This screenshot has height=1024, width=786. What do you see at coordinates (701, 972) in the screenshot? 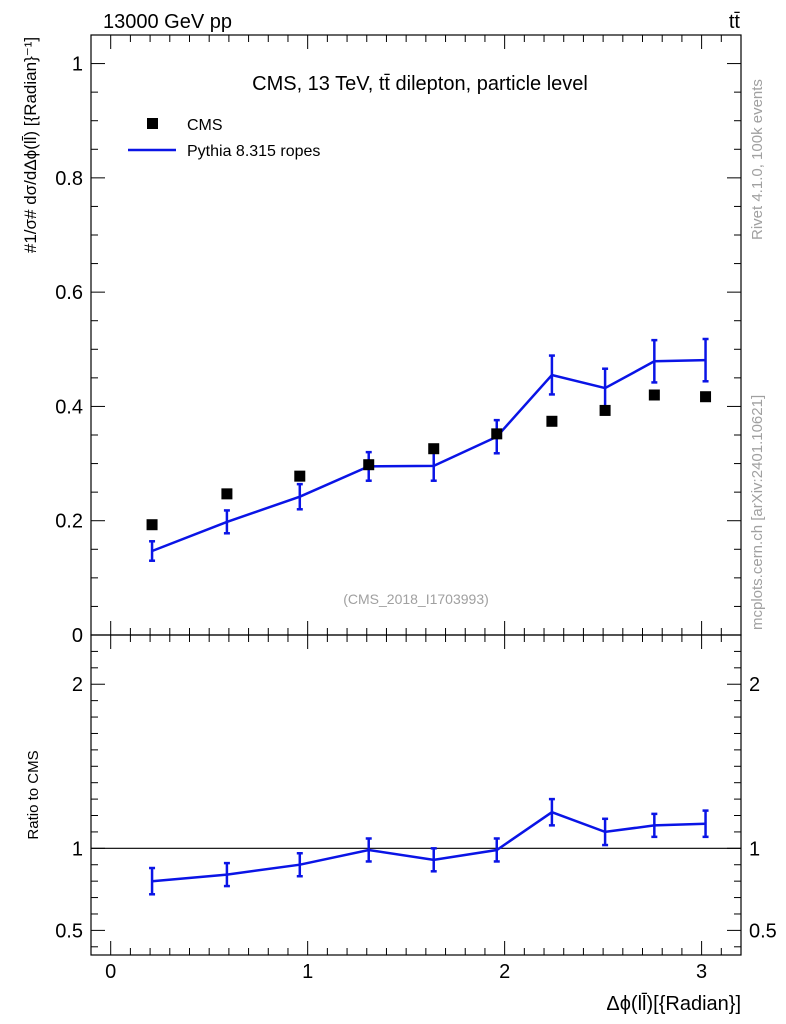
I see `x-tick-label: 3` at bounding box center [701, 972].